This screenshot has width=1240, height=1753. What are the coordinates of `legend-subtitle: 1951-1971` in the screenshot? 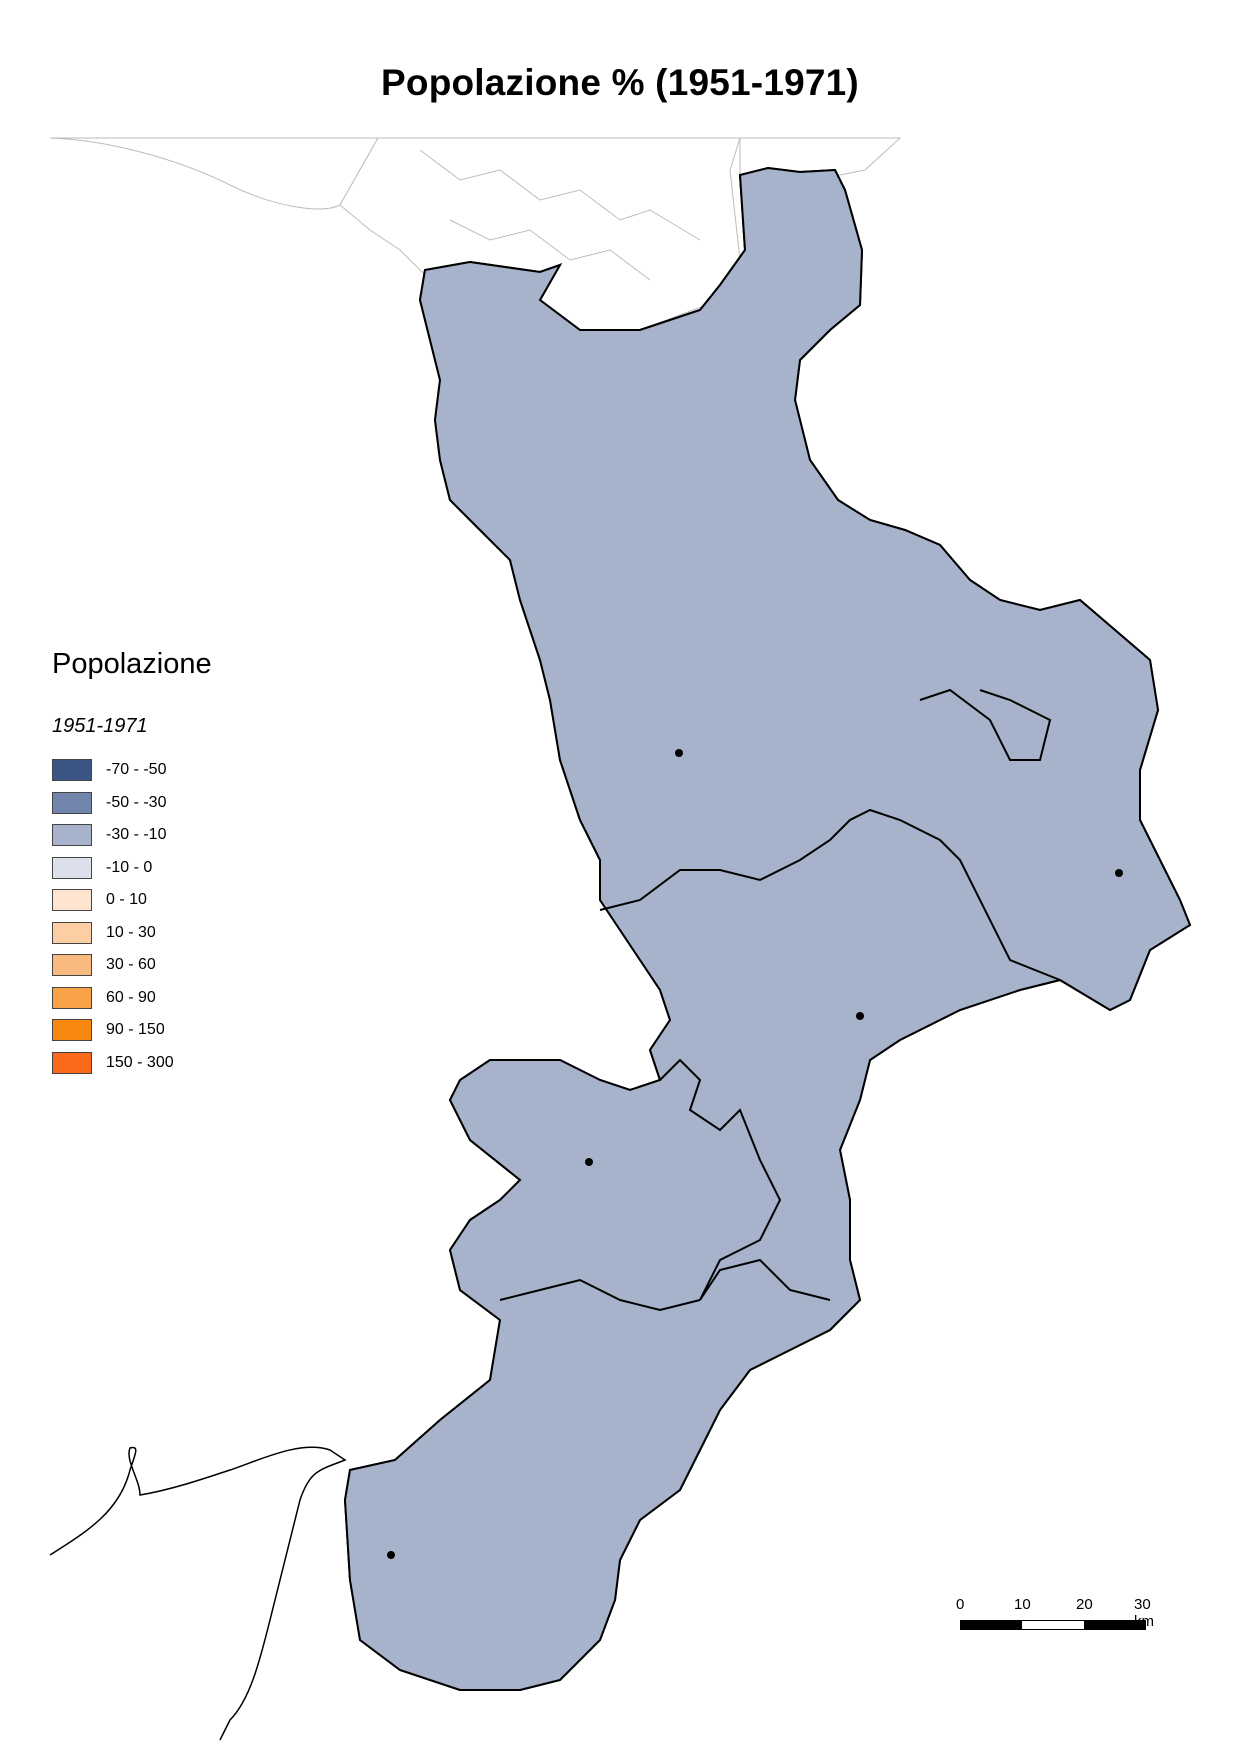 It's located at (100, 726).